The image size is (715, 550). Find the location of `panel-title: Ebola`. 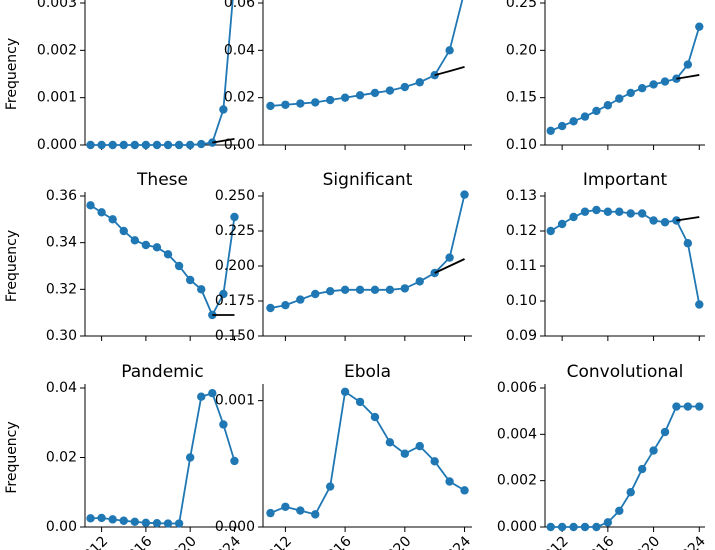

panel-title: Ebola is located at coordinates (367, 372).